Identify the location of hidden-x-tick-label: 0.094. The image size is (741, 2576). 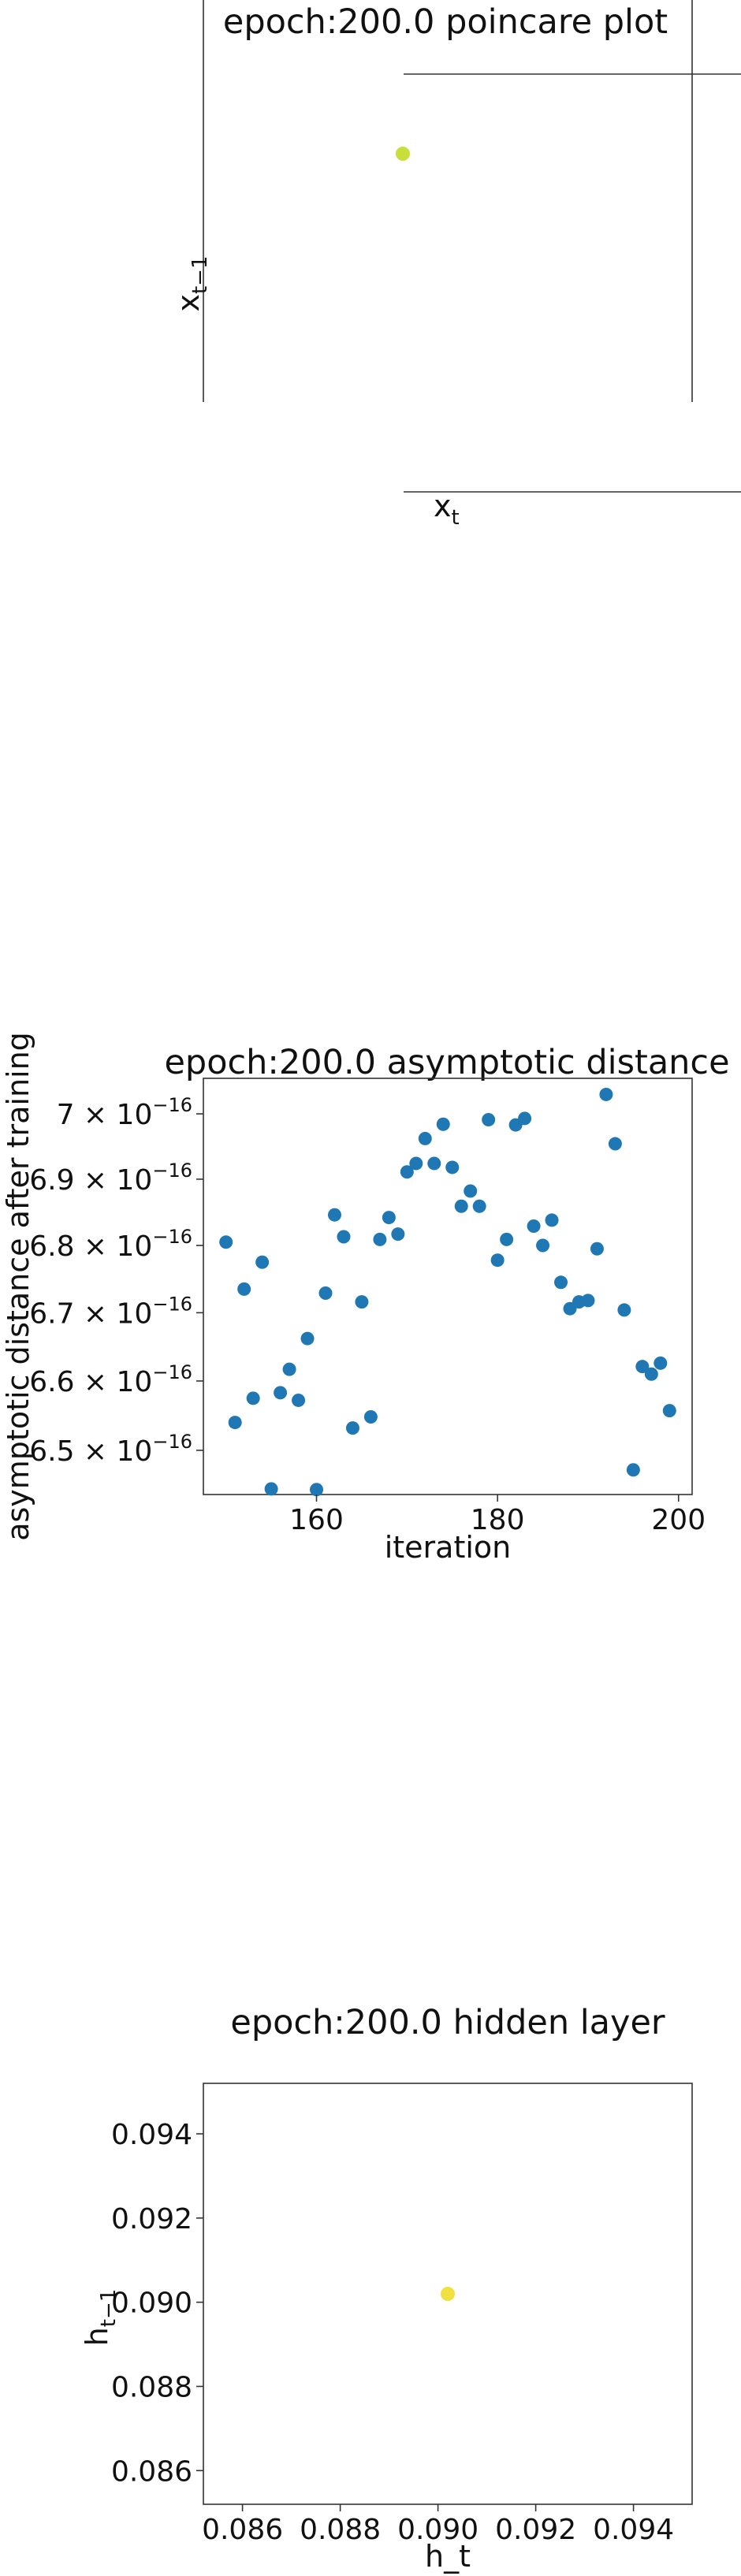
(634, 2530).